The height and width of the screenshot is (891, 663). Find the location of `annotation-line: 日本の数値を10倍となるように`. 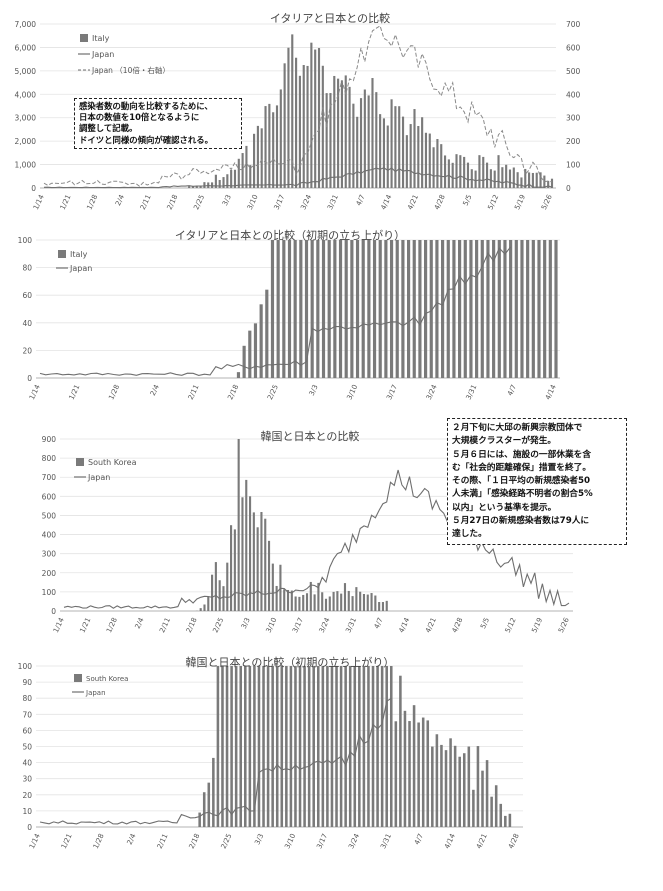

annotation-line: 日本の数値を10倍となるように is located at coordinates (139, 117).